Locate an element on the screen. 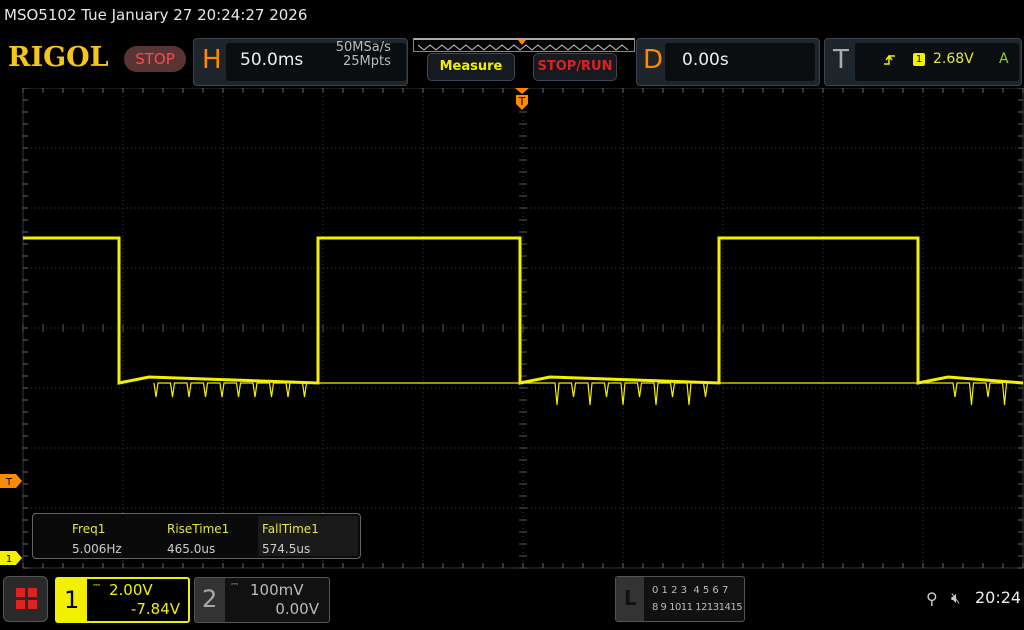 This screenshot has width=1024, height=630. measurement-name: FallTime1 is located at coordinates (290, 529).